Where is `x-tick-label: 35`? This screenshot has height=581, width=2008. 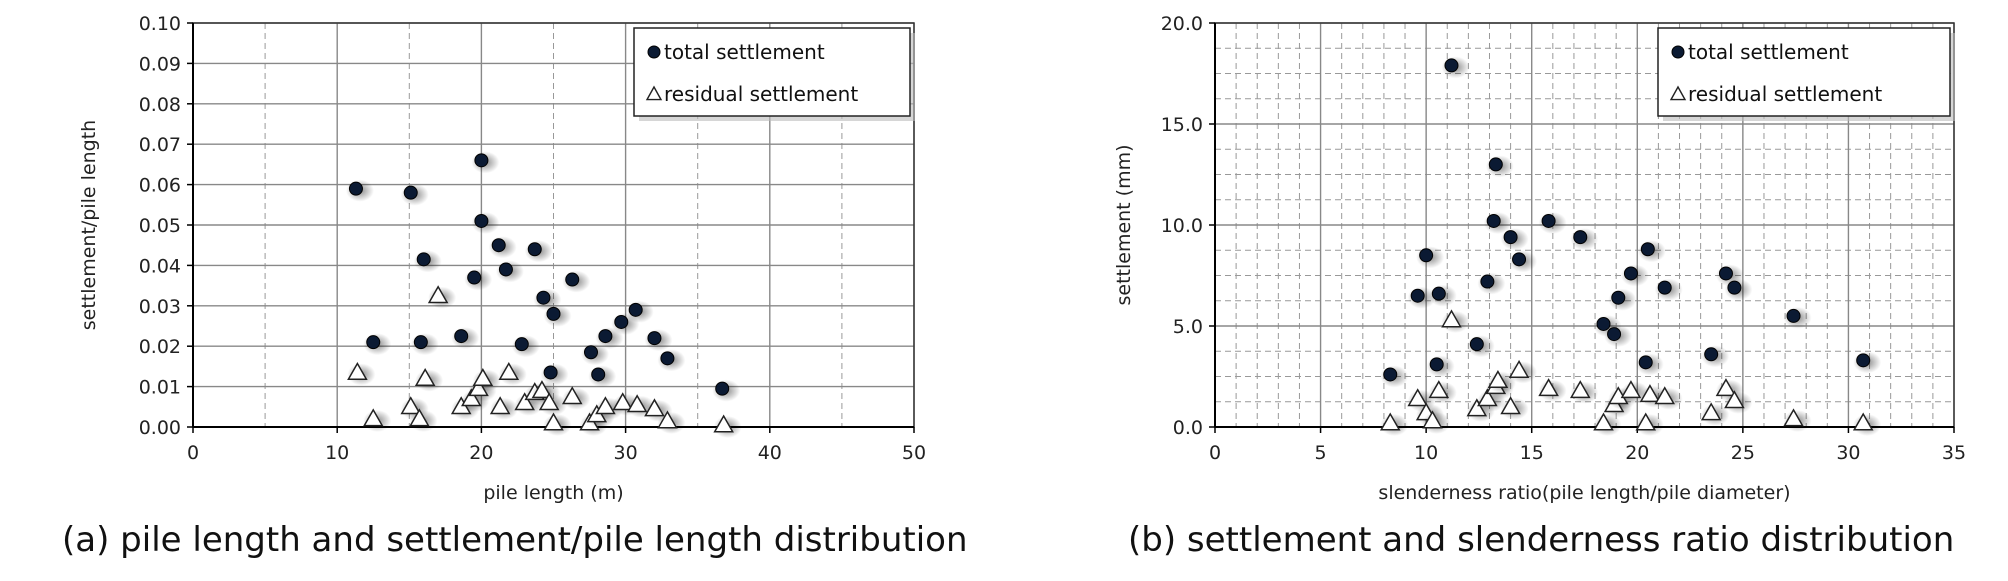
x-tick-label: 35 is located at coordinates (1954, 453).